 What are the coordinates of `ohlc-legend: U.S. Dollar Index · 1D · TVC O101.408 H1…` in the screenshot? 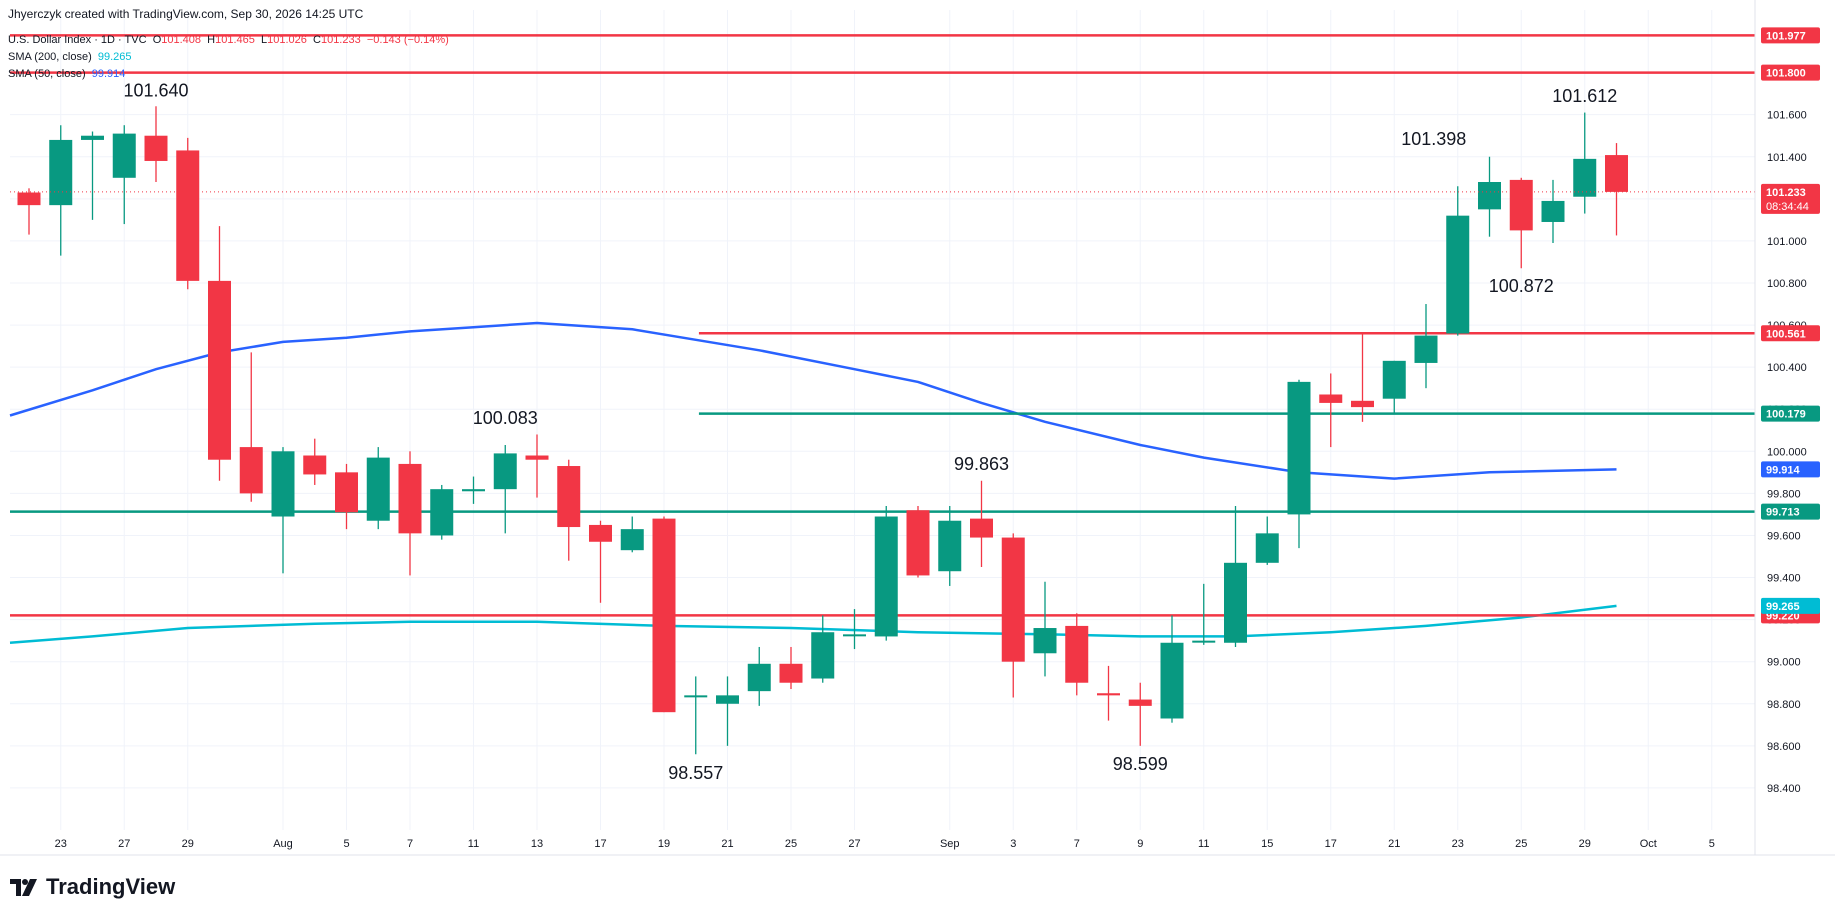 It's located at (228, 40).